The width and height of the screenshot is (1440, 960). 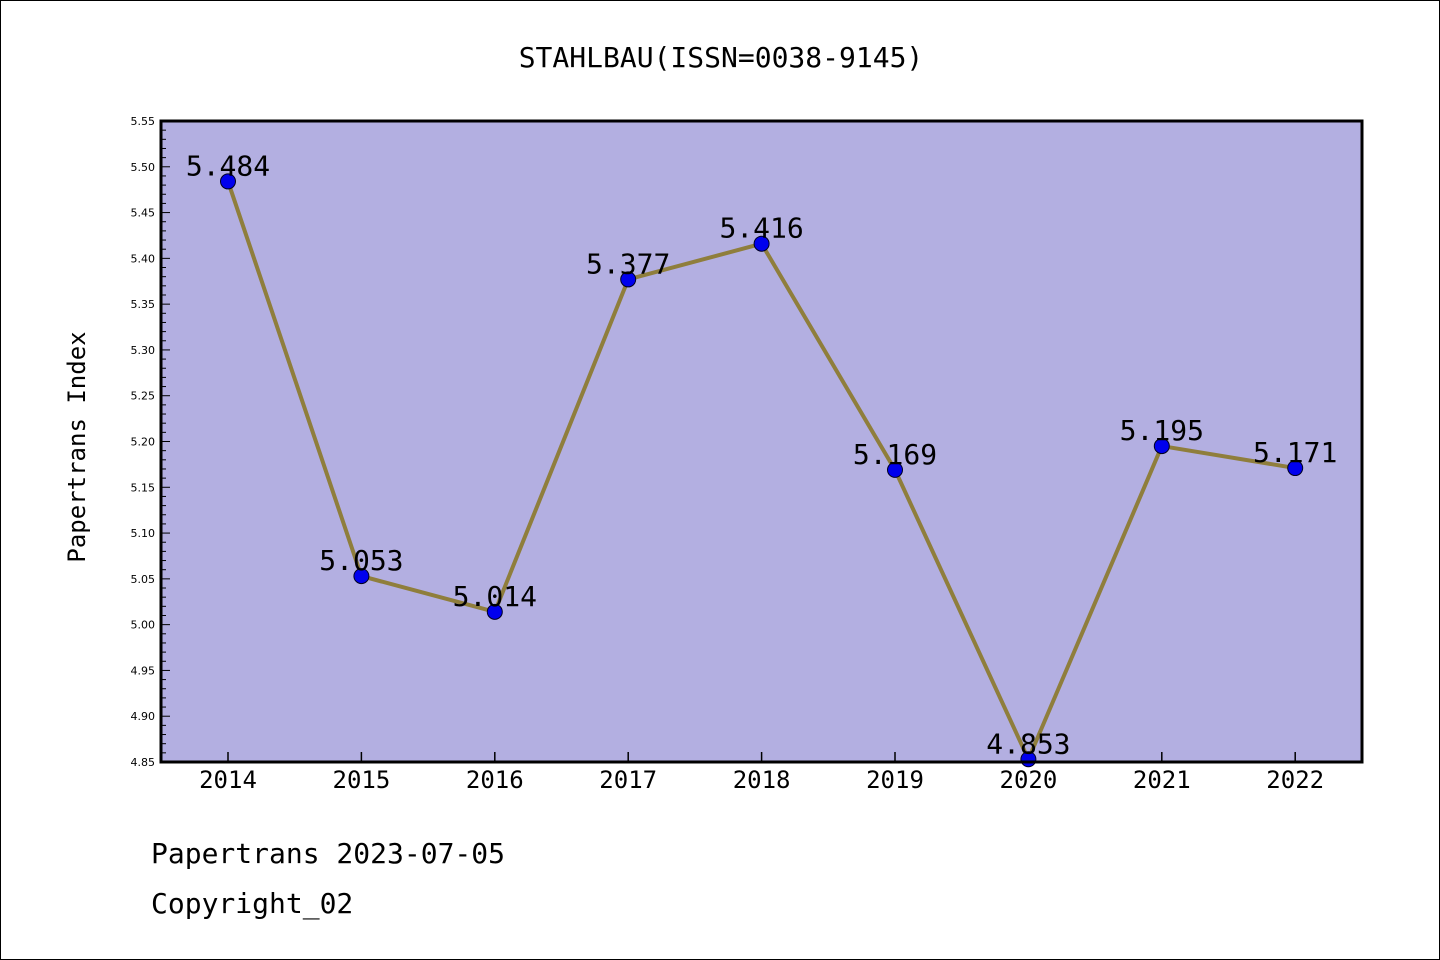 I want to click on data-label: 4.853, so click(x=1028, y=743).